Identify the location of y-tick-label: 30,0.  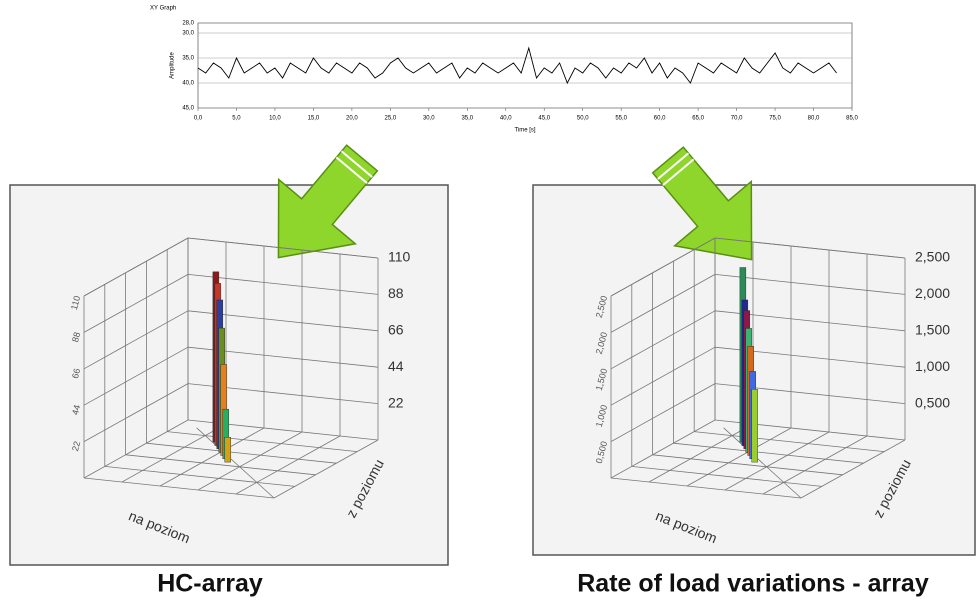
(188, 34).